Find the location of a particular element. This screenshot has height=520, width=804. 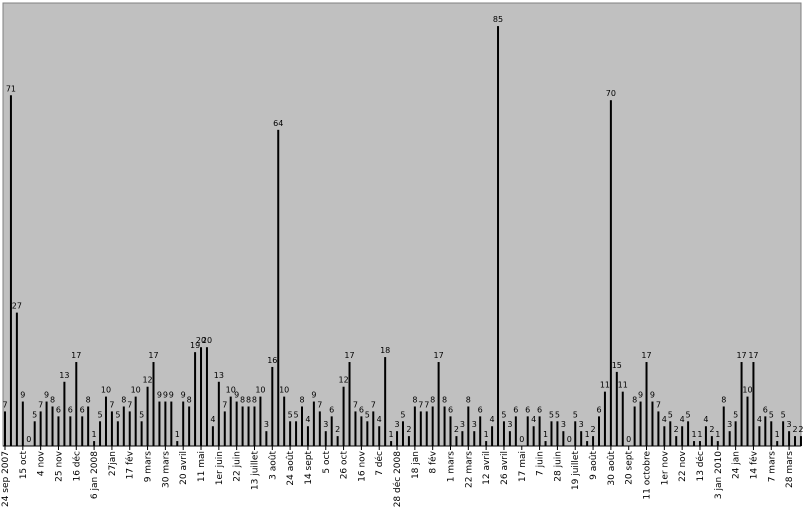

x-tick-label: 30 mars is located at coordinates (166, 469).